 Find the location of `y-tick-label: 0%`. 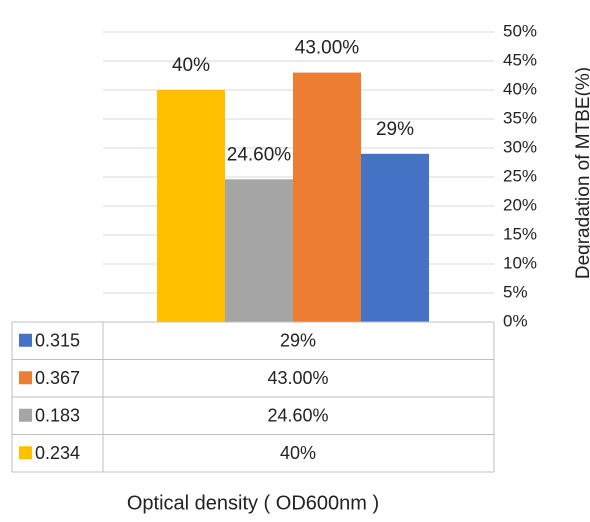

y-tick-label: 0% is located at coordinates (515, 320).